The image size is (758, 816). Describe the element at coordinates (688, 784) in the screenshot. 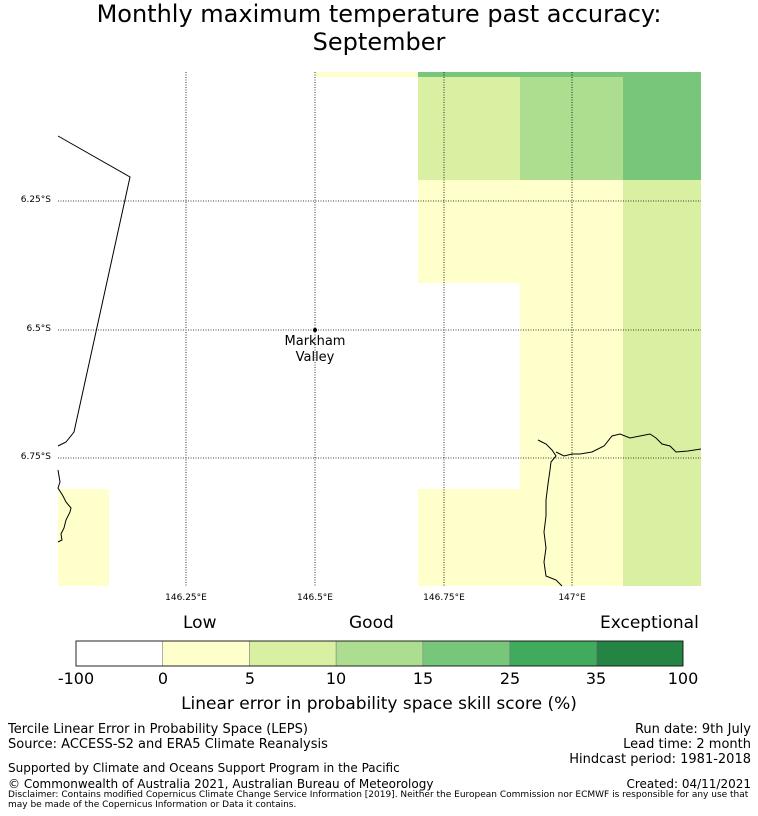

I see `created-date: Created: 04/11/2021` at that location.